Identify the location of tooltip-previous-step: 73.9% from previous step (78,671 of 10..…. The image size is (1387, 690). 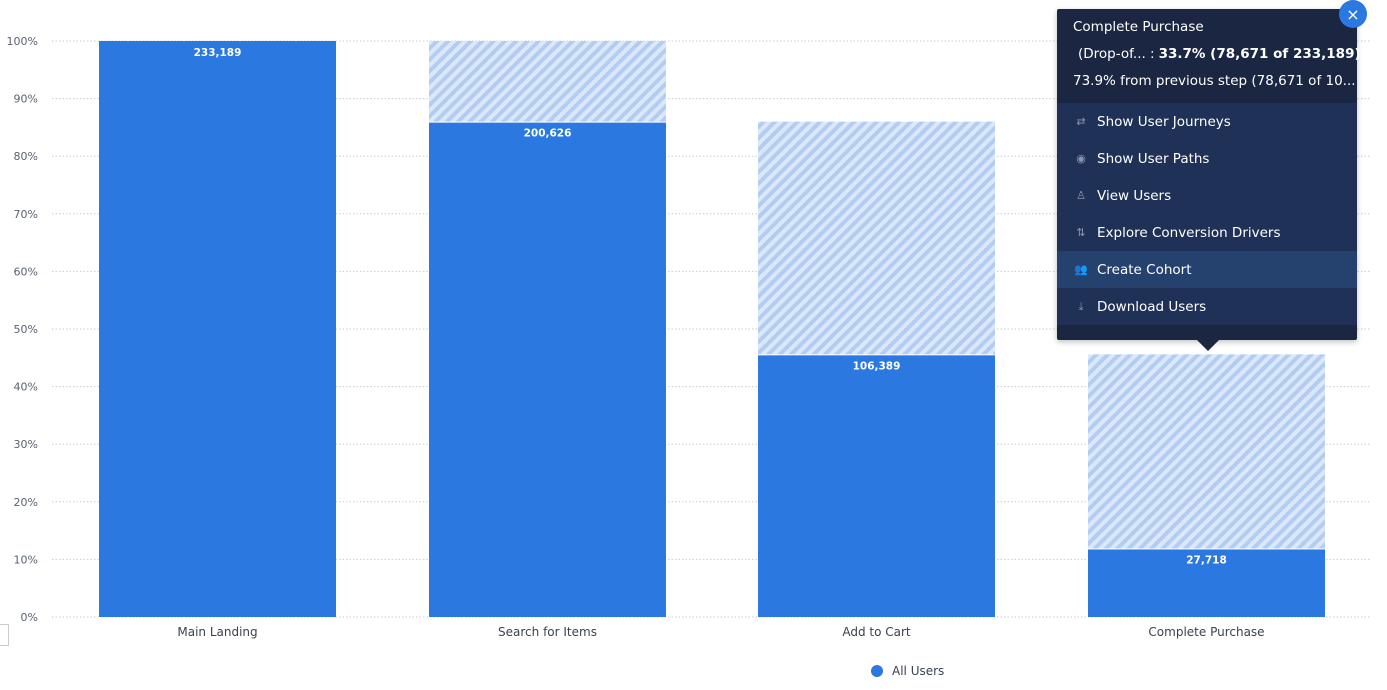
(1214, 81).